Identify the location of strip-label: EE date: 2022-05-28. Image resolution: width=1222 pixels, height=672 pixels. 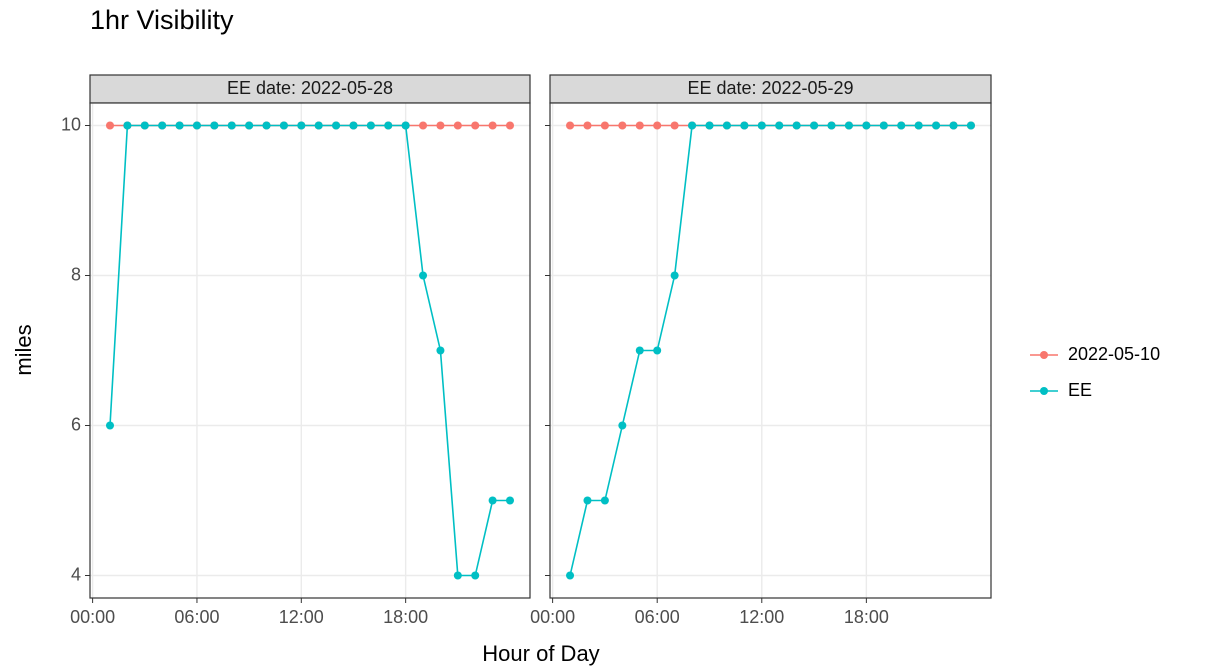
(310, 88).